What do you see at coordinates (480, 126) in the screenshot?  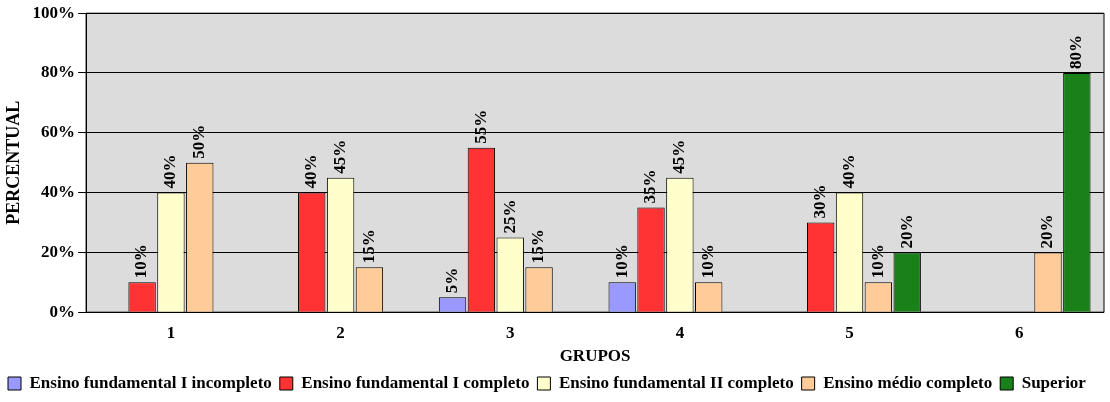 I see `data-label: 55%` at bounding box center [480, 126].